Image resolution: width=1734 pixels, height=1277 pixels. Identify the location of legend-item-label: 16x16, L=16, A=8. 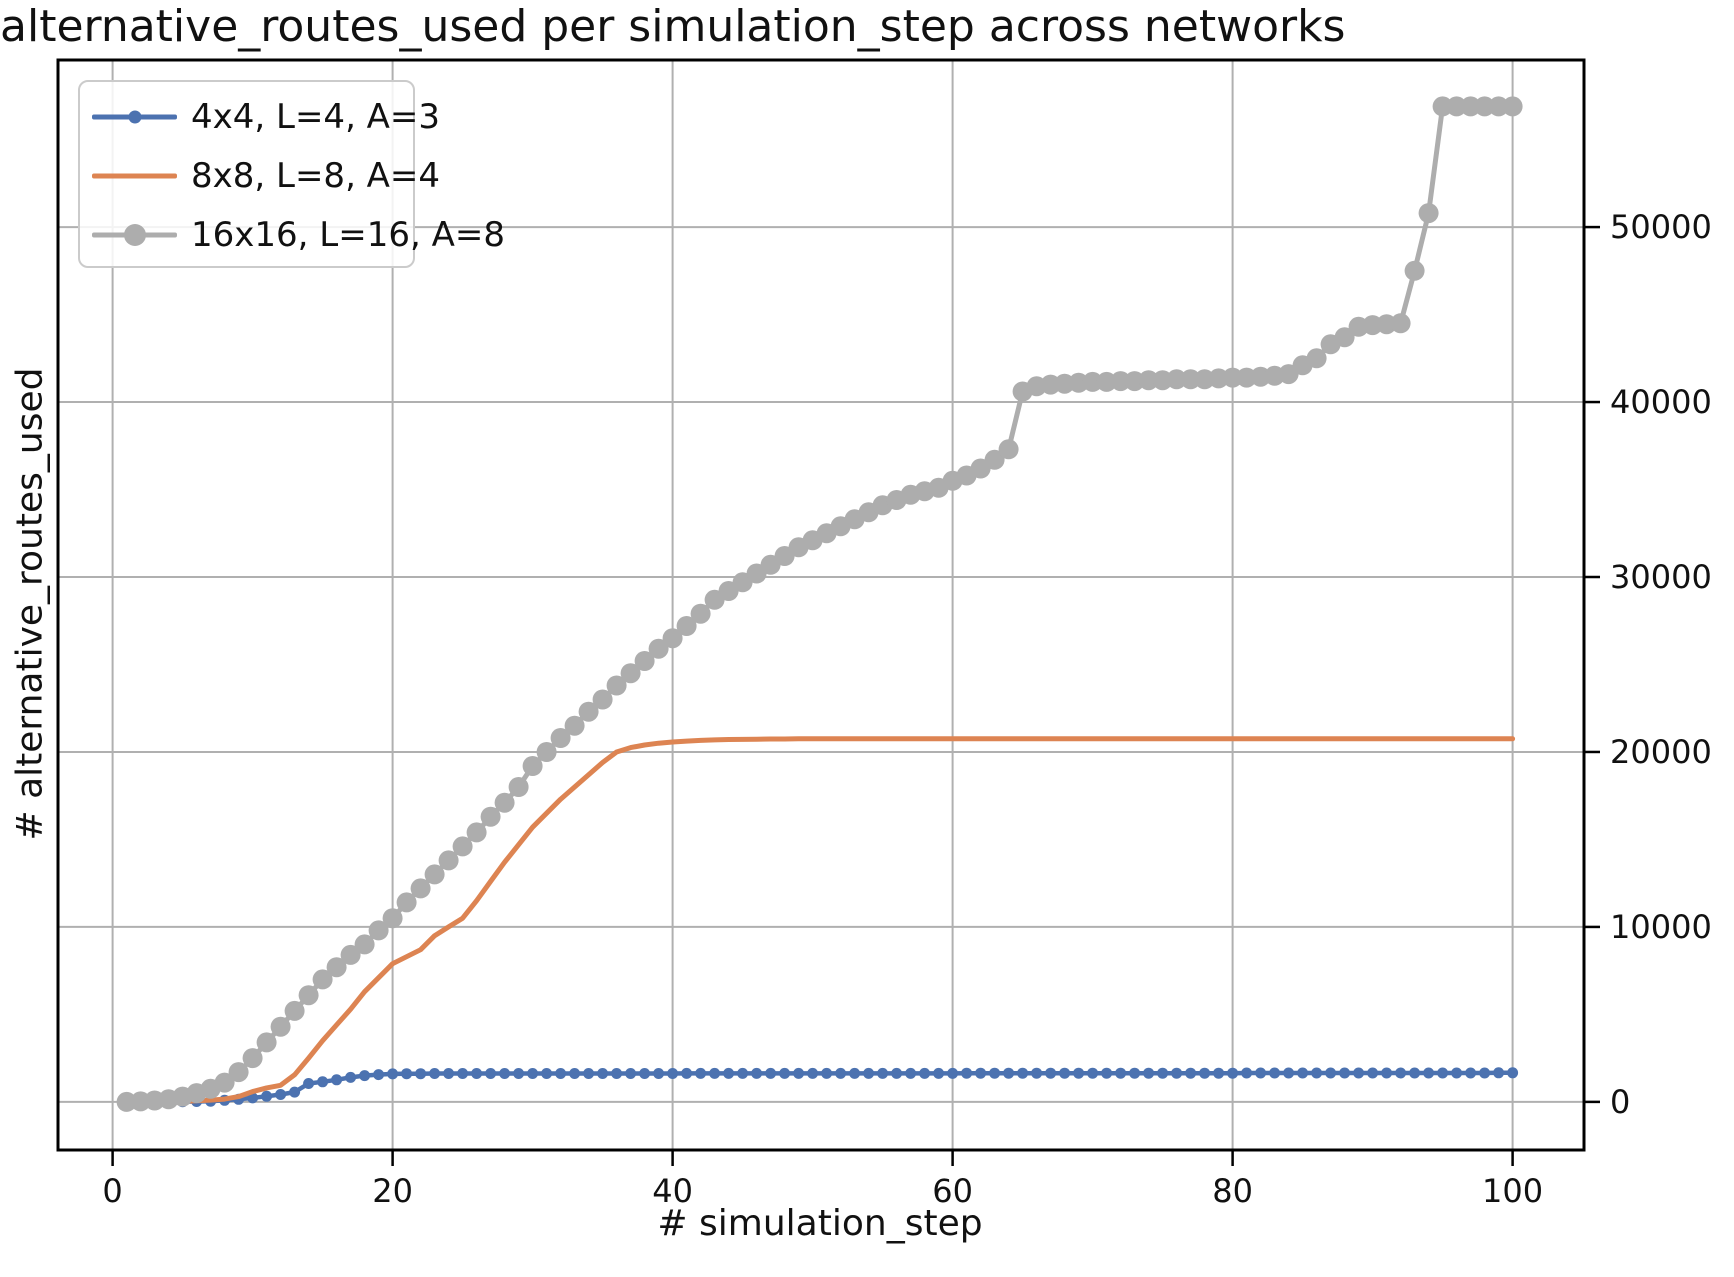
(348, 234).